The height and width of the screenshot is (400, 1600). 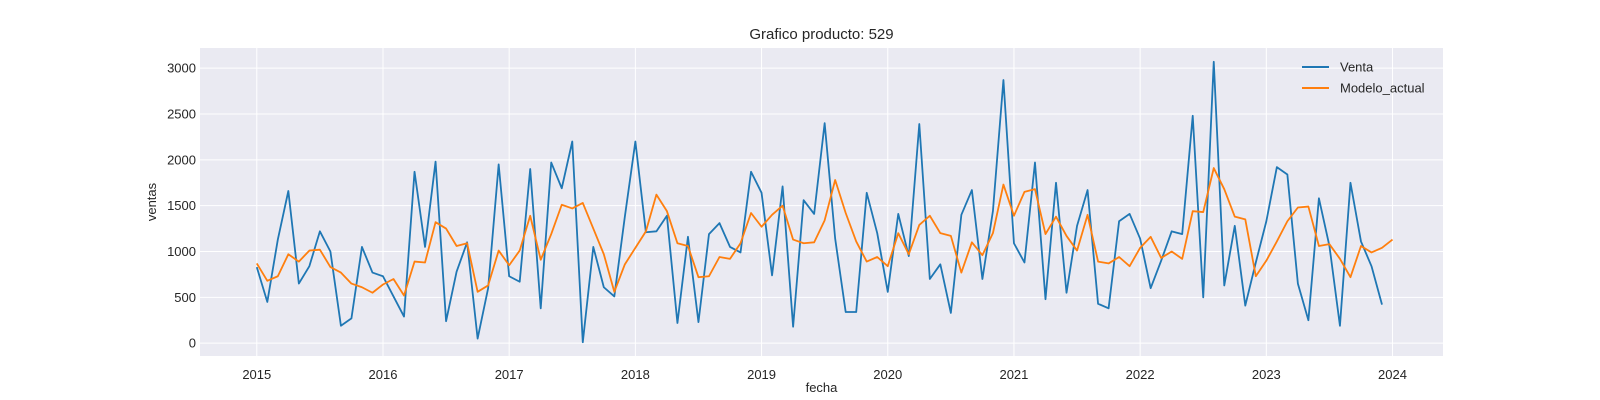 I want to click on x-axis-label: fecha, so click(x=822, y=387).